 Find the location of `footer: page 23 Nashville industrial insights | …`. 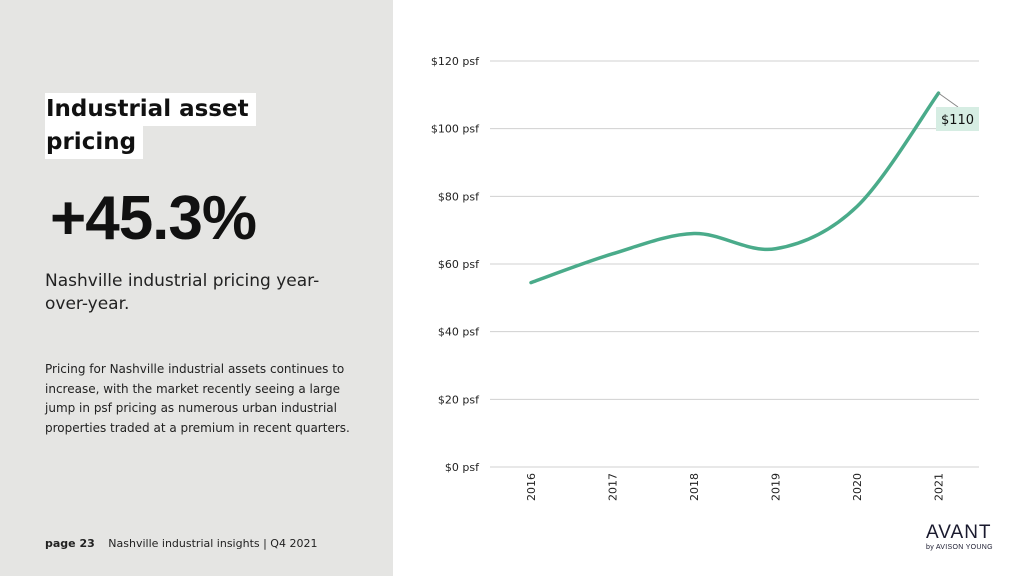

footer: page 23 Nashville industrial insights | … is located at coordinates (181, 543).